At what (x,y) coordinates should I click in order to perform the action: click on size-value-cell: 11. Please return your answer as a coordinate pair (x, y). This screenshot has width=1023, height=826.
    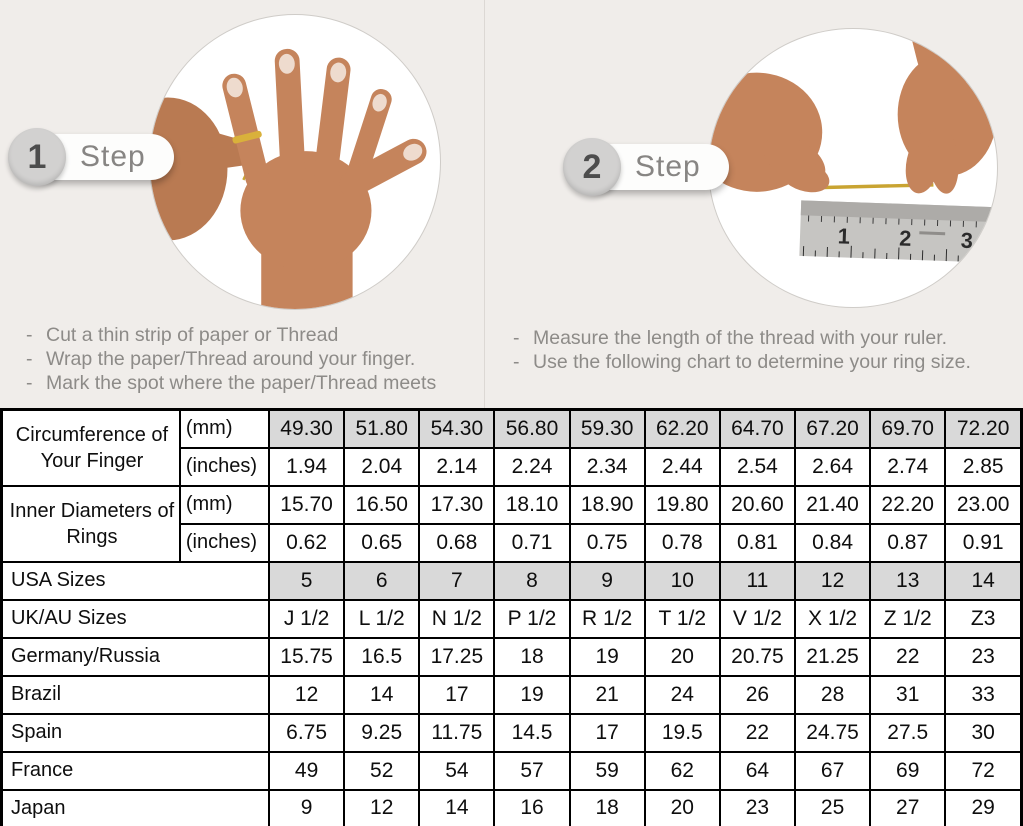
    Looking at the image, I should click on (757, 580).